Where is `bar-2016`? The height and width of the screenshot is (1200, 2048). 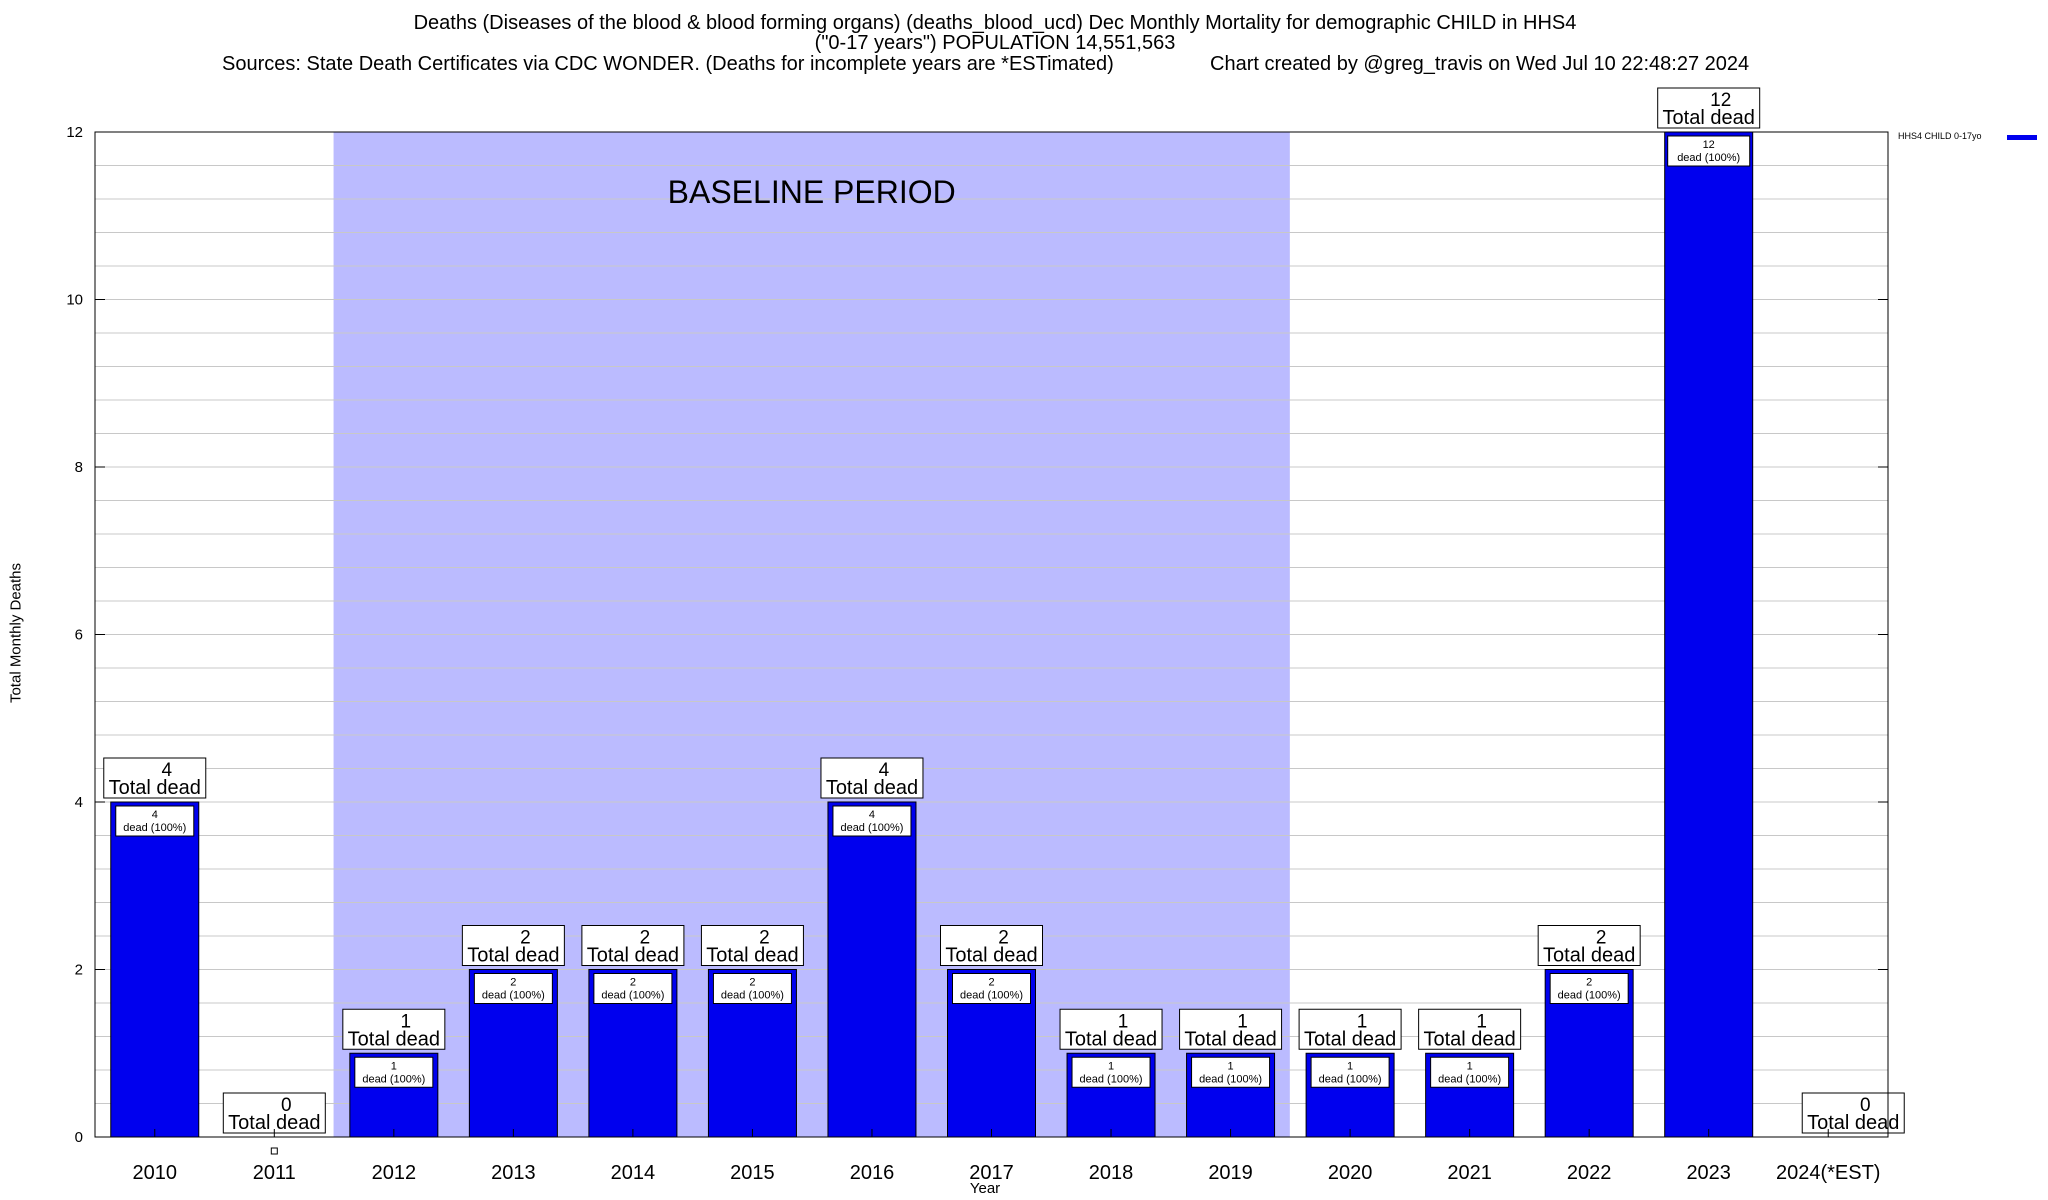
bar-2016 is located at coordinates (872, 969).